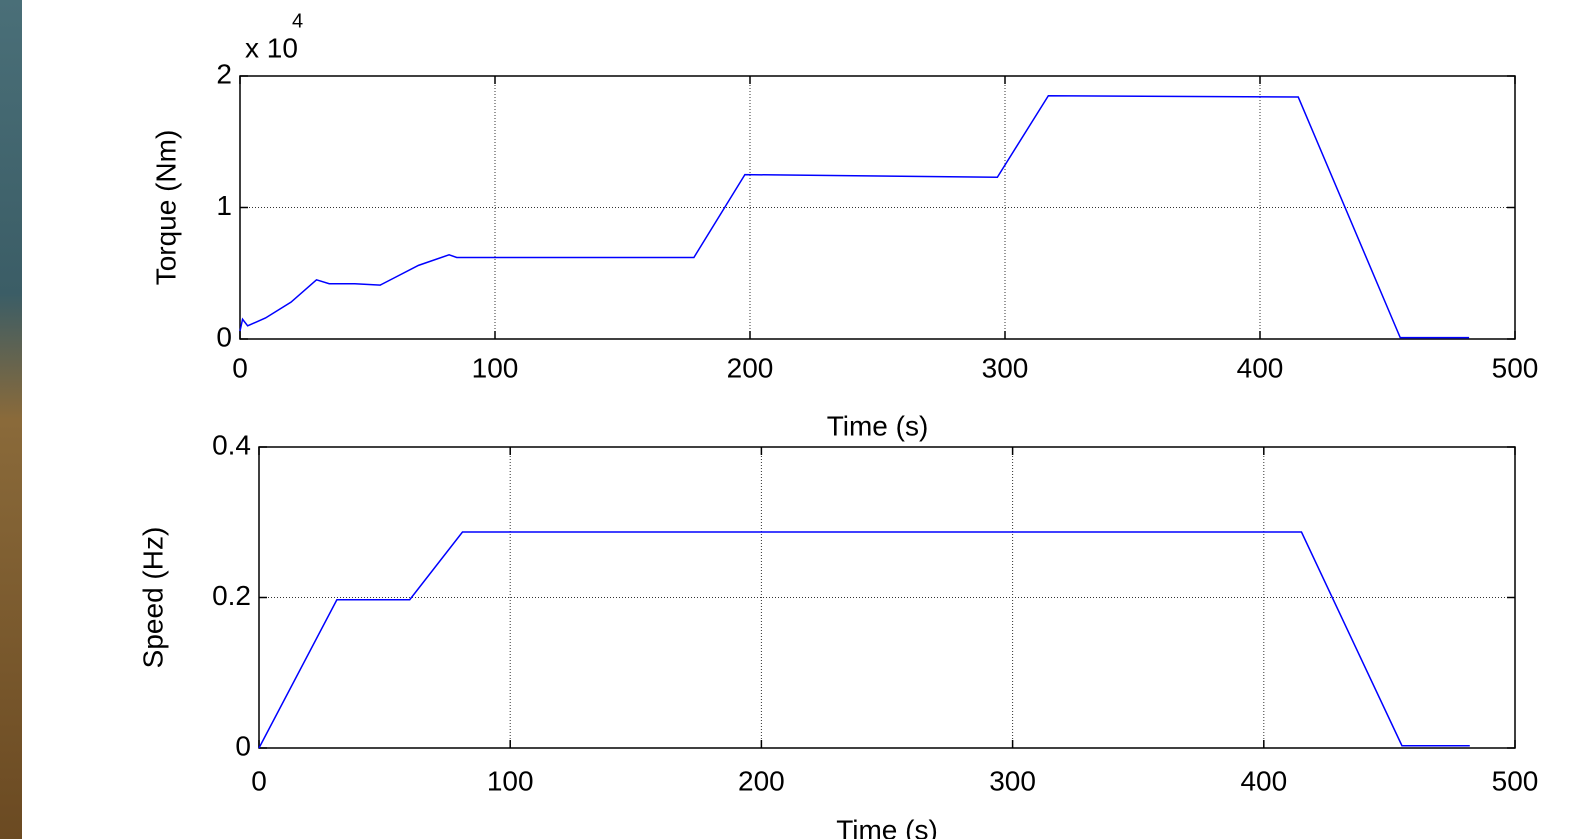  I want to click on background-photo-strip, so click(11, 419).